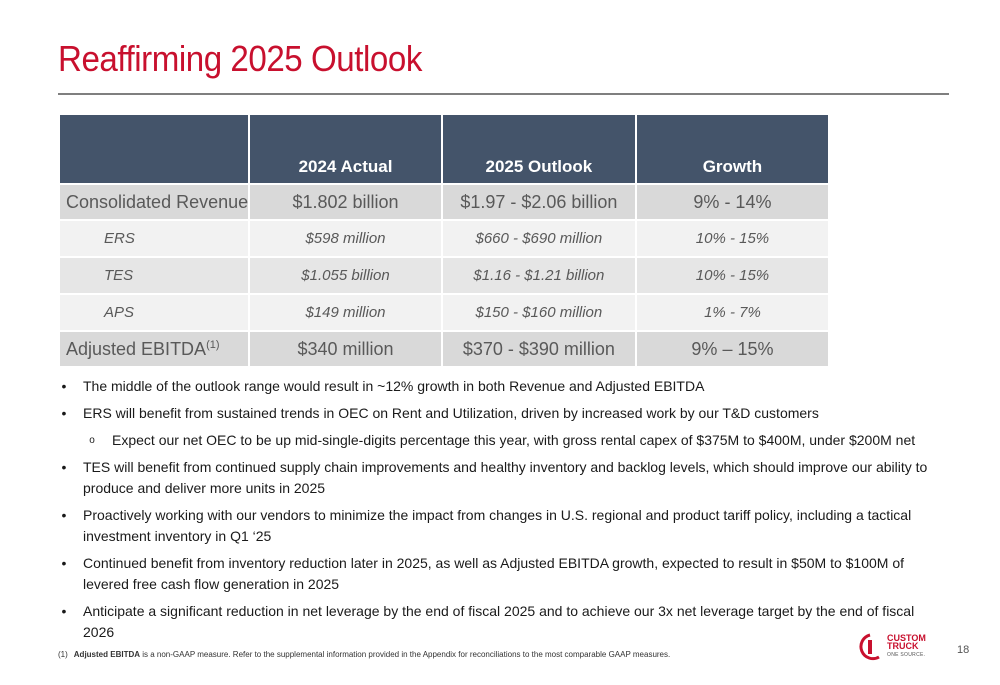  What do you see at coordinates (345, 312) in the screenshot?
I see `cell-actual: $149 million` at bounding box center [345, 312].